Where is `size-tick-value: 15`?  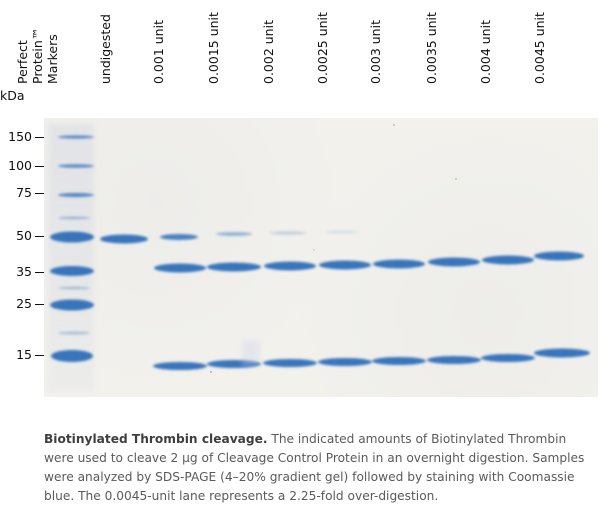
size-tick-value: 15 is located at coordinates (24, 354).